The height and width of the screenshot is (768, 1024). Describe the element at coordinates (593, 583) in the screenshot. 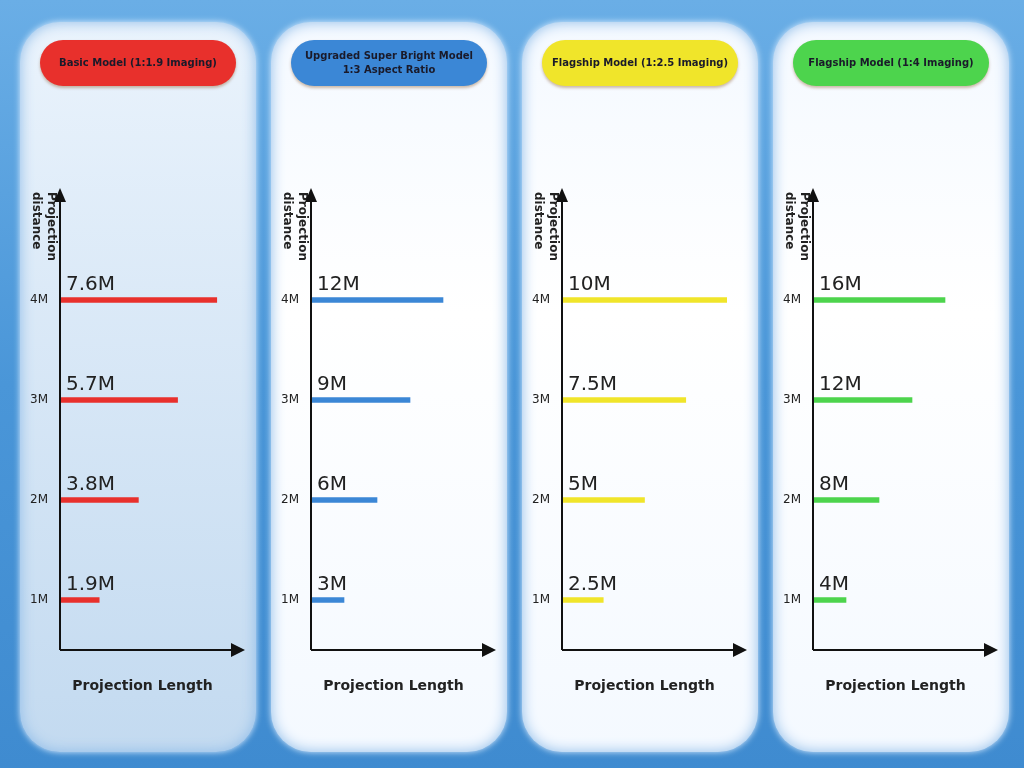

I see `data-label: 2.5M` at that location.